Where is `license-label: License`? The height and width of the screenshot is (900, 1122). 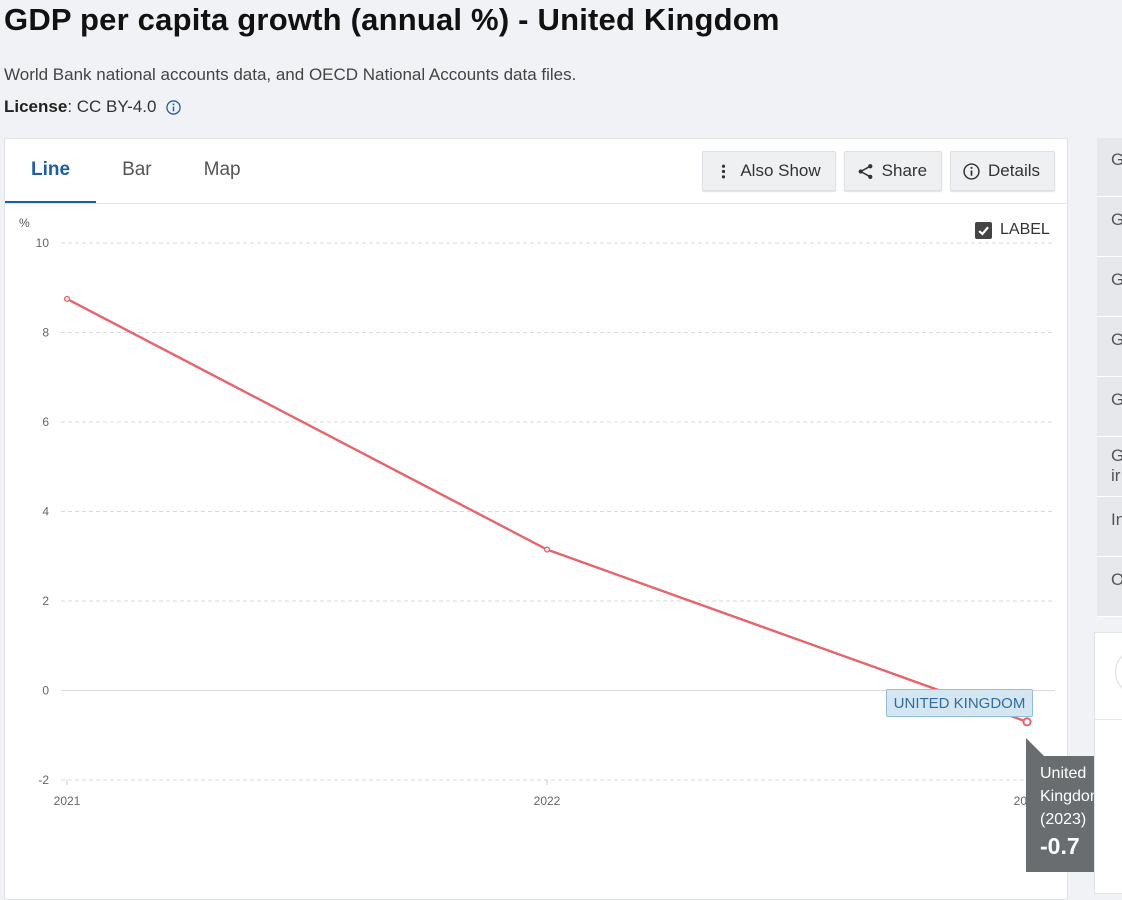 license-label: License is located at coordinates (36, 106).